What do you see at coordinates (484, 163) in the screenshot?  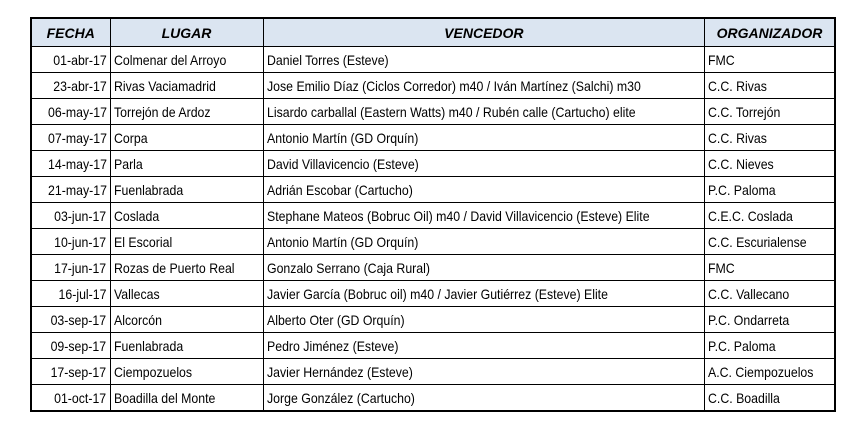 I see `cell: David Villavicencio (Esteve)` at bounding box center [484, 163].